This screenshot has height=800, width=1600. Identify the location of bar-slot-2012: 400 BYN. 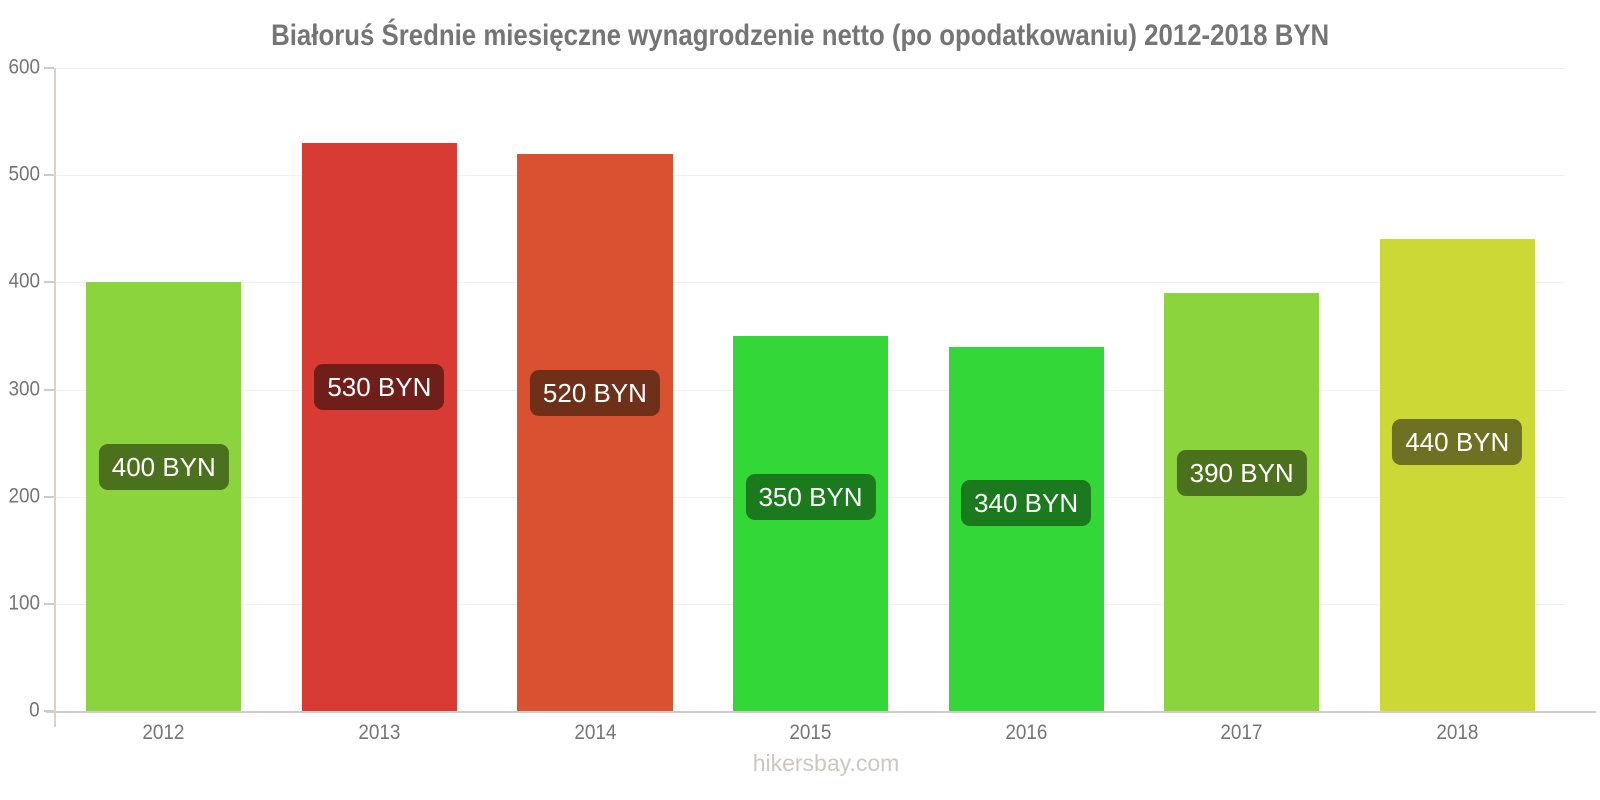
(164, 389).